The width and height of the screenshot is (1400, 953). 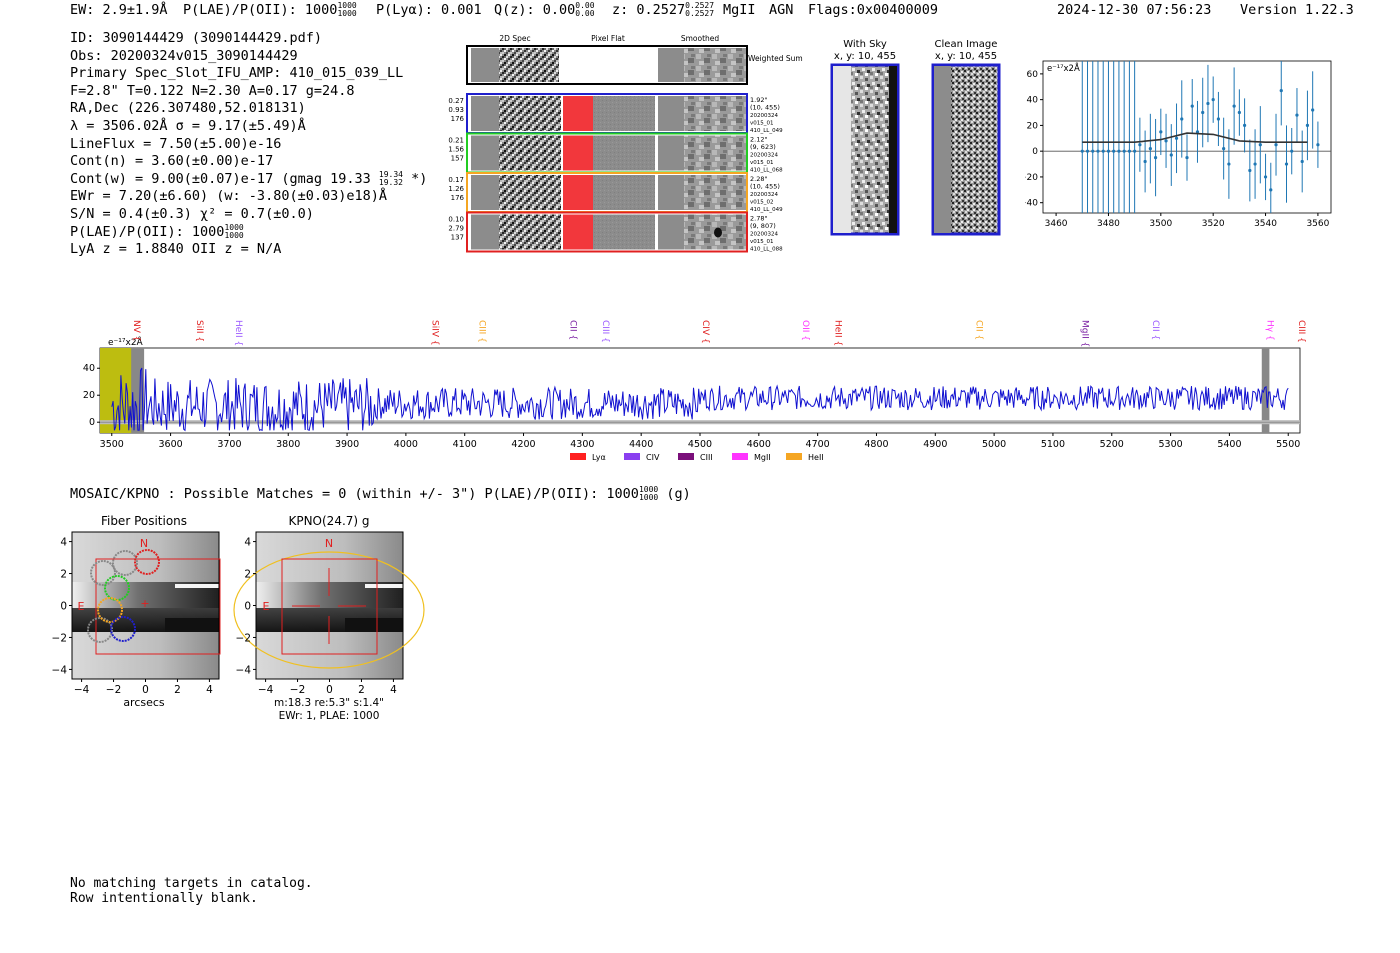 I want to click on spectrum-x-tick: 5400, so click(x=1229, y=444).